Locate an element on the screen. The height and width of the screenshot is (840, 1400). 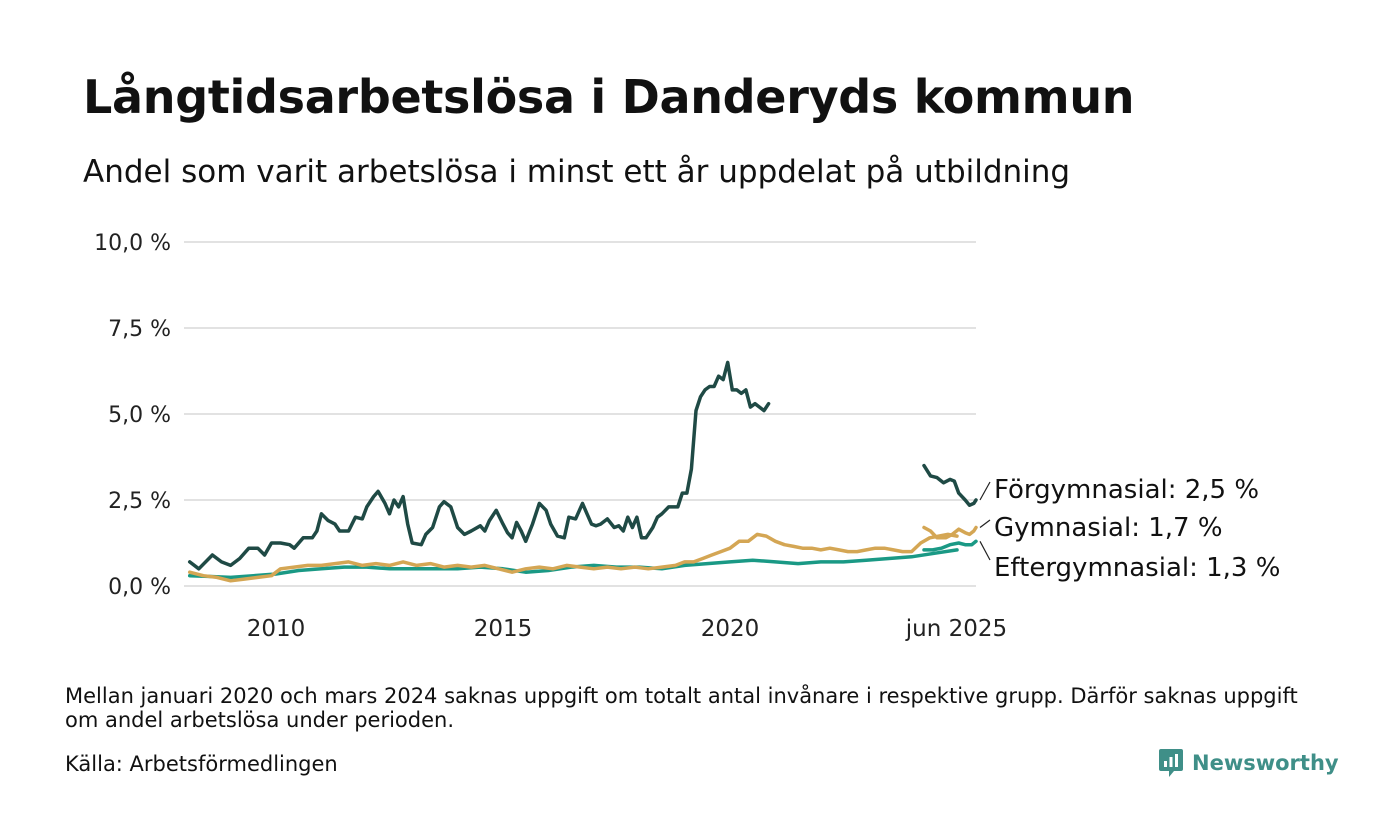
bar-chart-icon is located at coordinates (1171, 763).